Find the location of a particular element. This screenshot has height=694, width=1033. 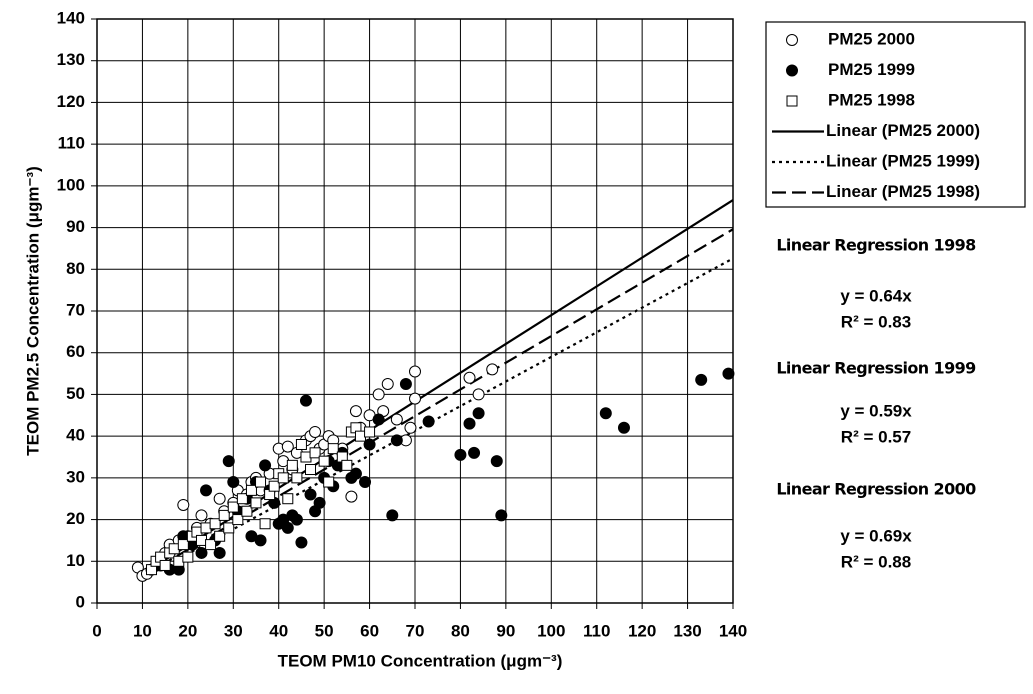

annotation: y = 0.69x is located at coordinates (876, 535).